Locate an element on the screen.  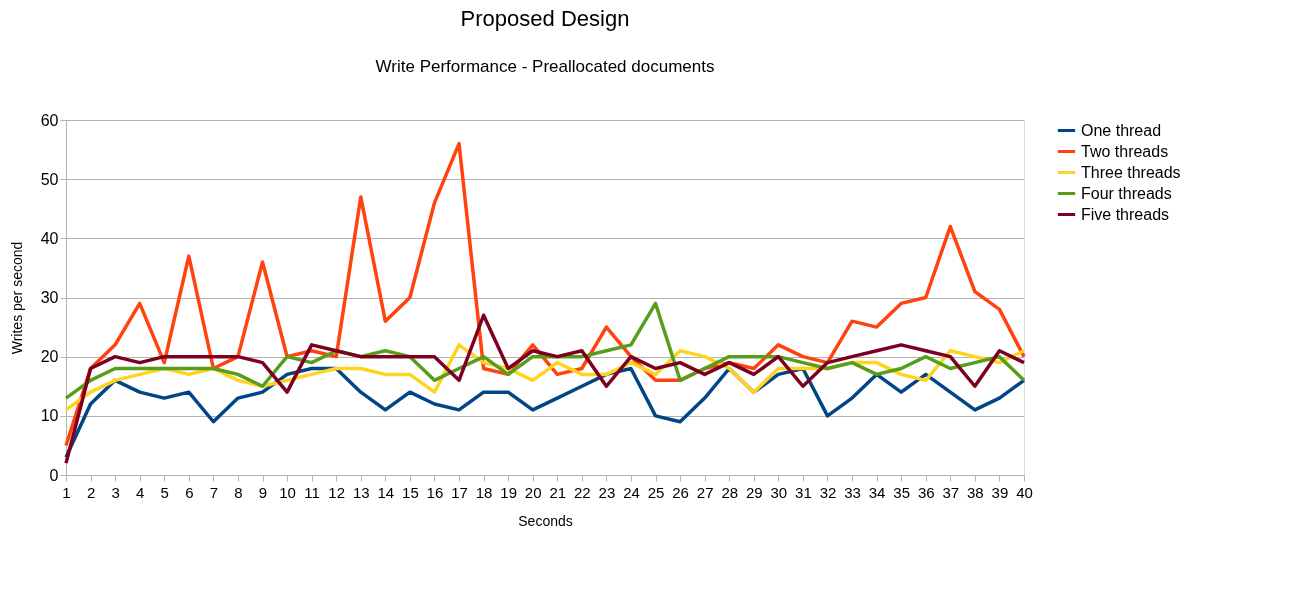
x-tick-label: 3 is located at coordinates (115, 492).